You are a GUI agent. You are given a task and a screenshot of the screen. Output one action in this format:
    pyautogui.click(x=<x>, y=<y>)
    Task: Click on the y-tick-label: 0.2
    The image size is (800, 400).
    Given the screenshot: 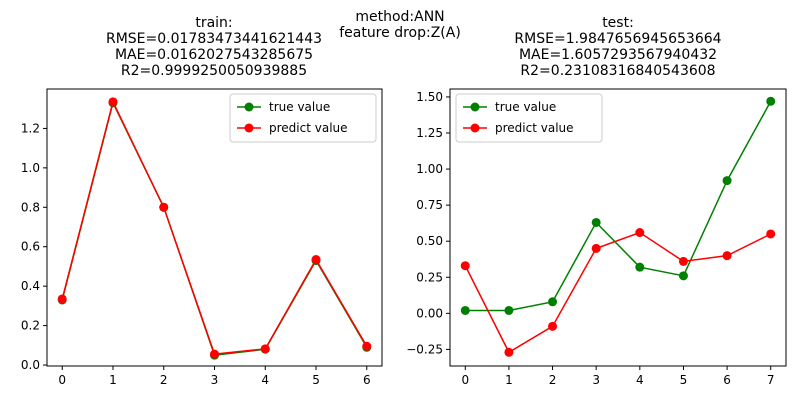 What is the action you would take?
    pyautogui.click(x=30, y=326)
    